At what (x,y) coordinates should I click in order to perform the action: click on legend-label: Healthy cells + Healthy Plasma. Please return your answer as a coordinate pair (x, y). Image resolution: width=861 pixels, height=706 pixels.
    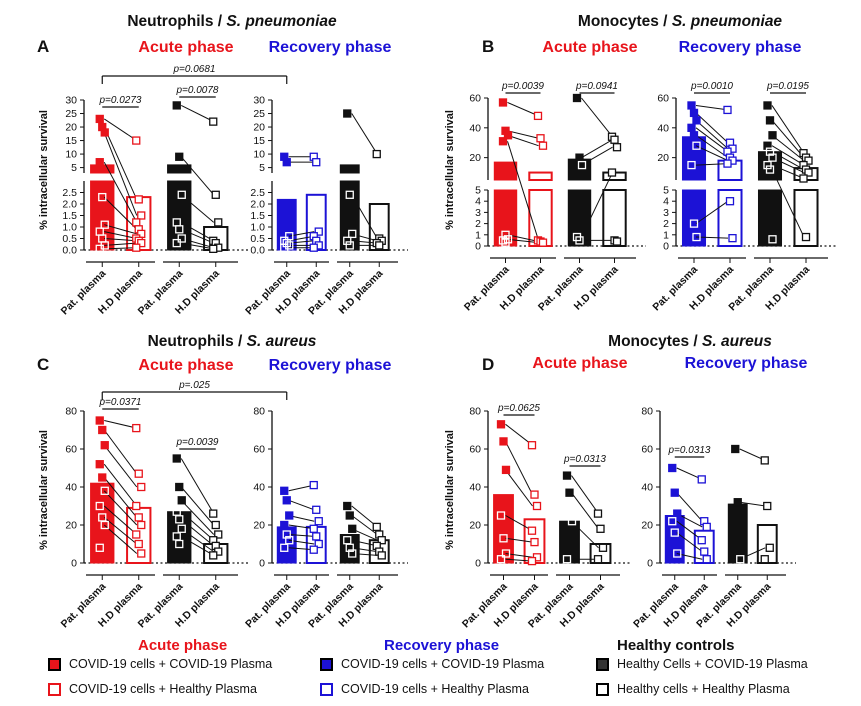
    Looking at the image, I should click on (703, 689).